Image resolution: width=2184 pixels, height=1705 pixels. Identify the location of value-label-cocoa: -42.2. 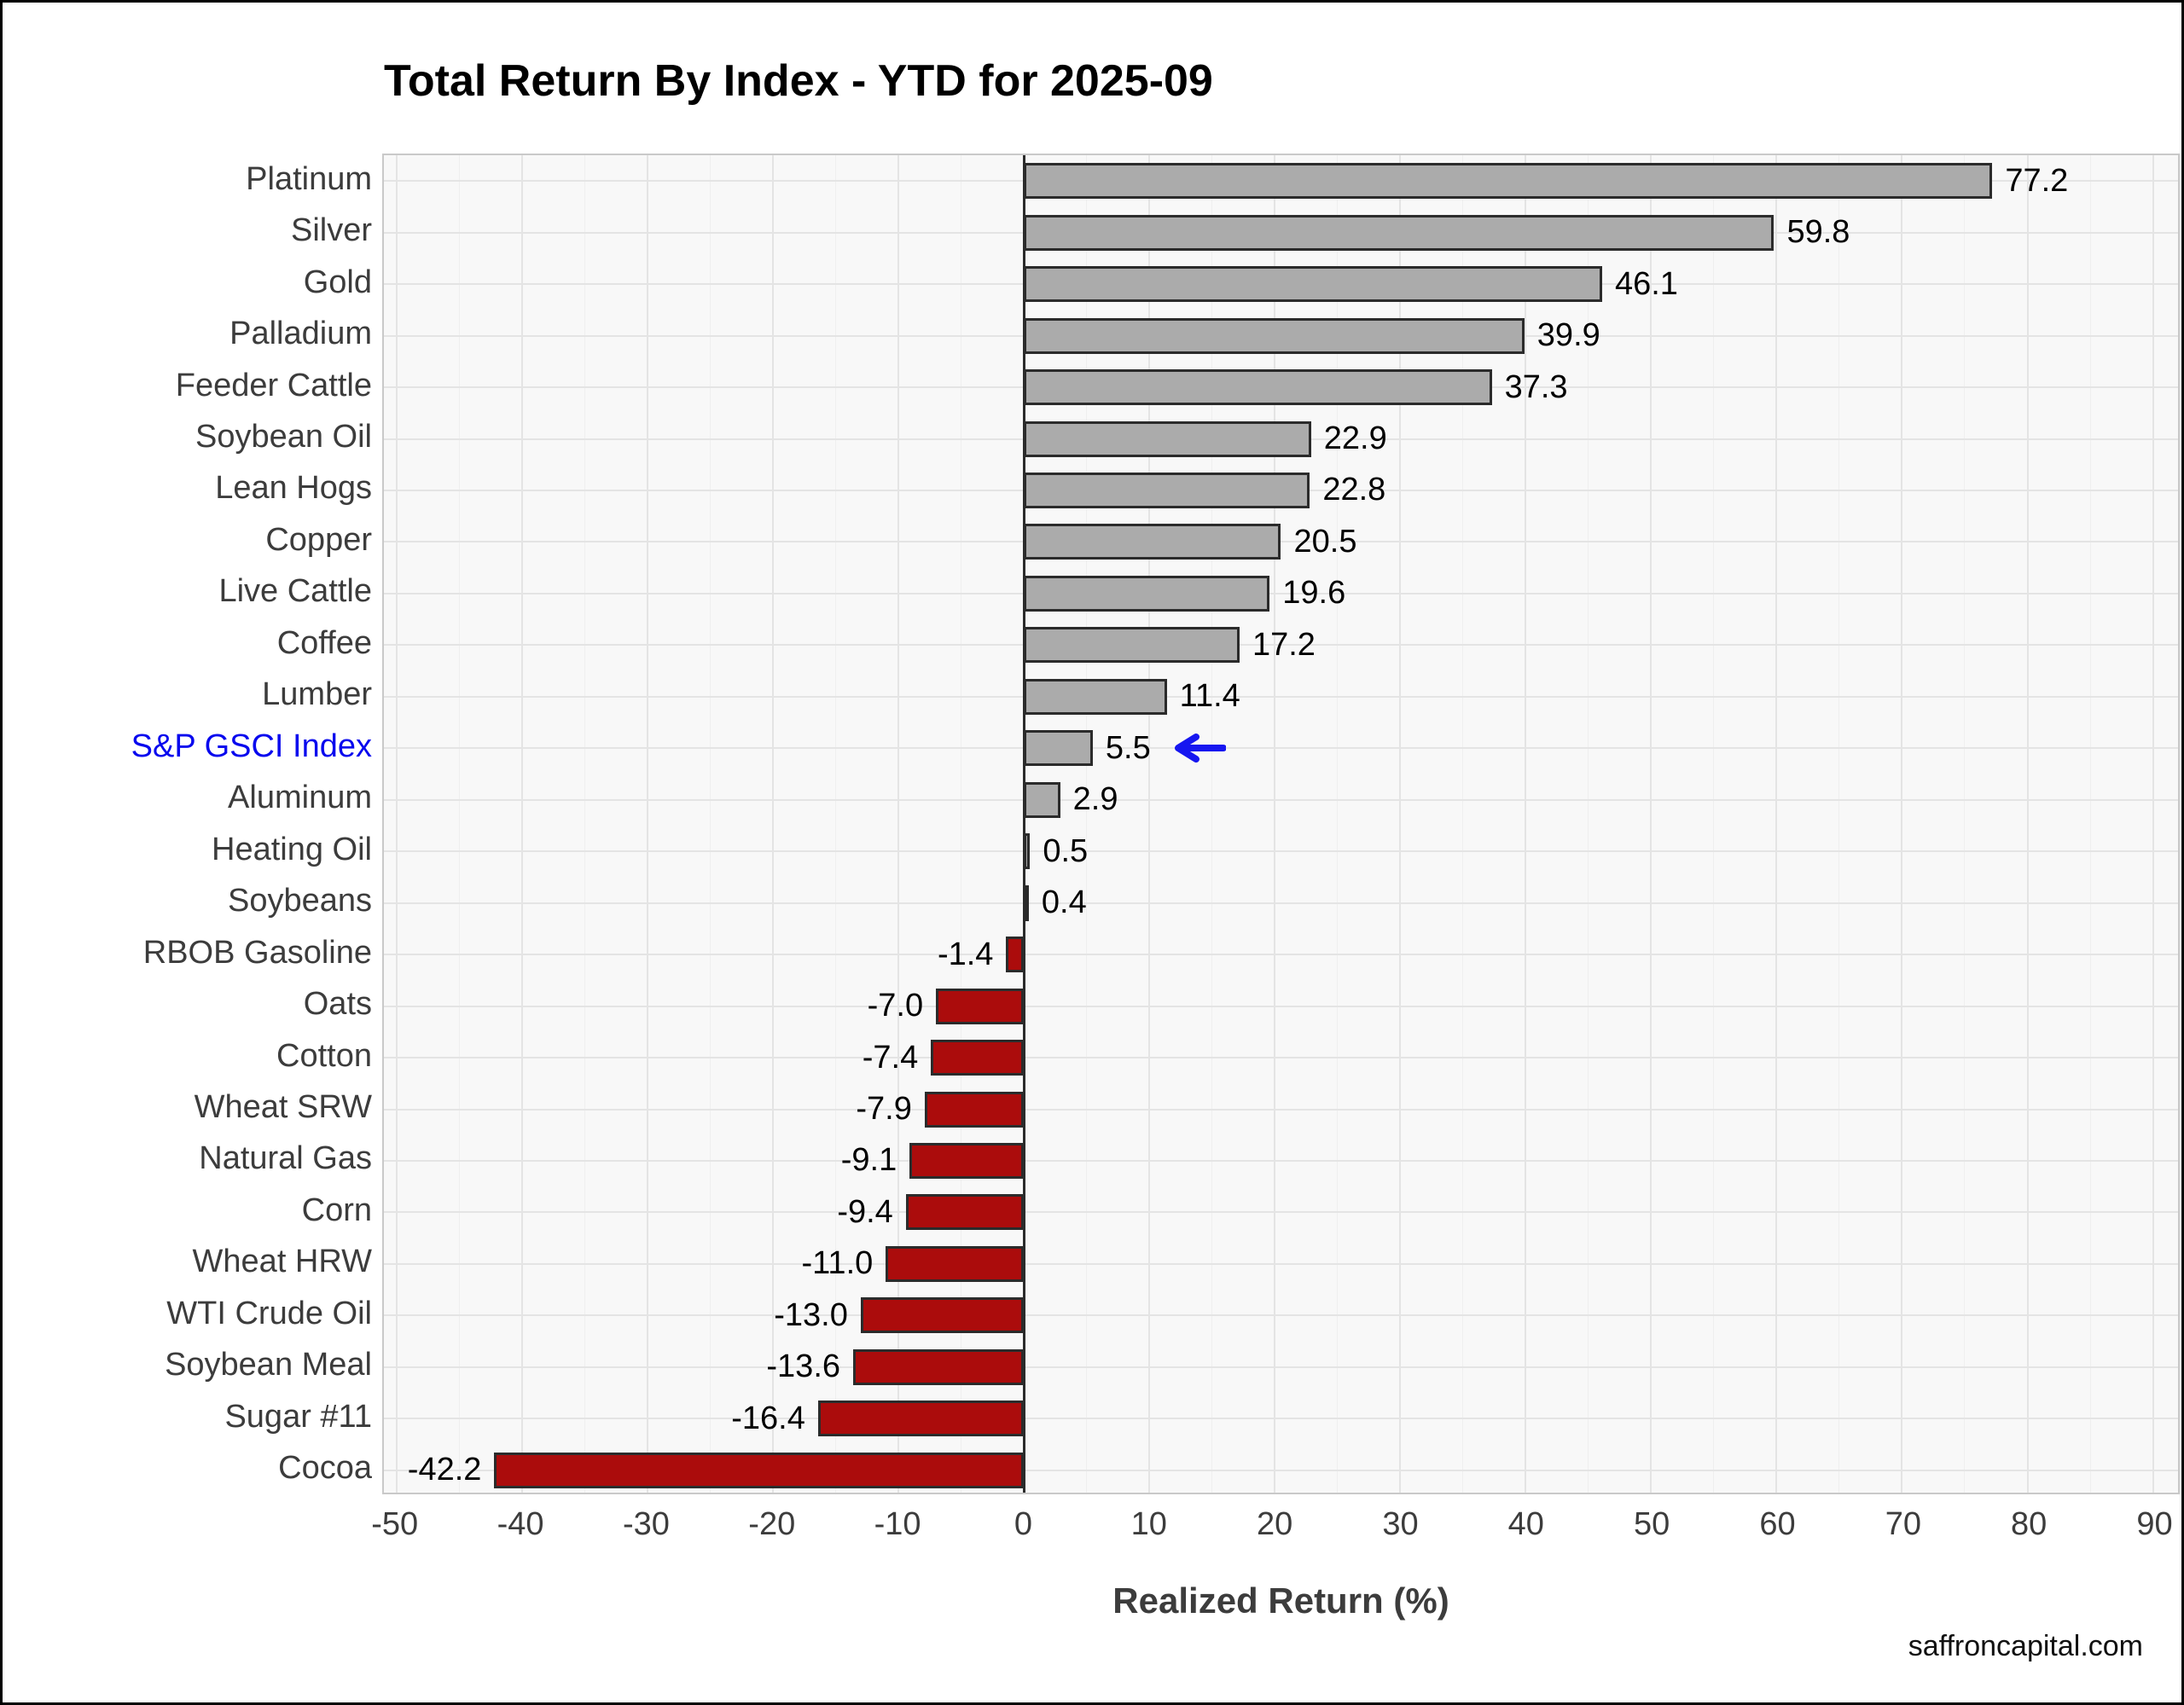
(445, 1470).